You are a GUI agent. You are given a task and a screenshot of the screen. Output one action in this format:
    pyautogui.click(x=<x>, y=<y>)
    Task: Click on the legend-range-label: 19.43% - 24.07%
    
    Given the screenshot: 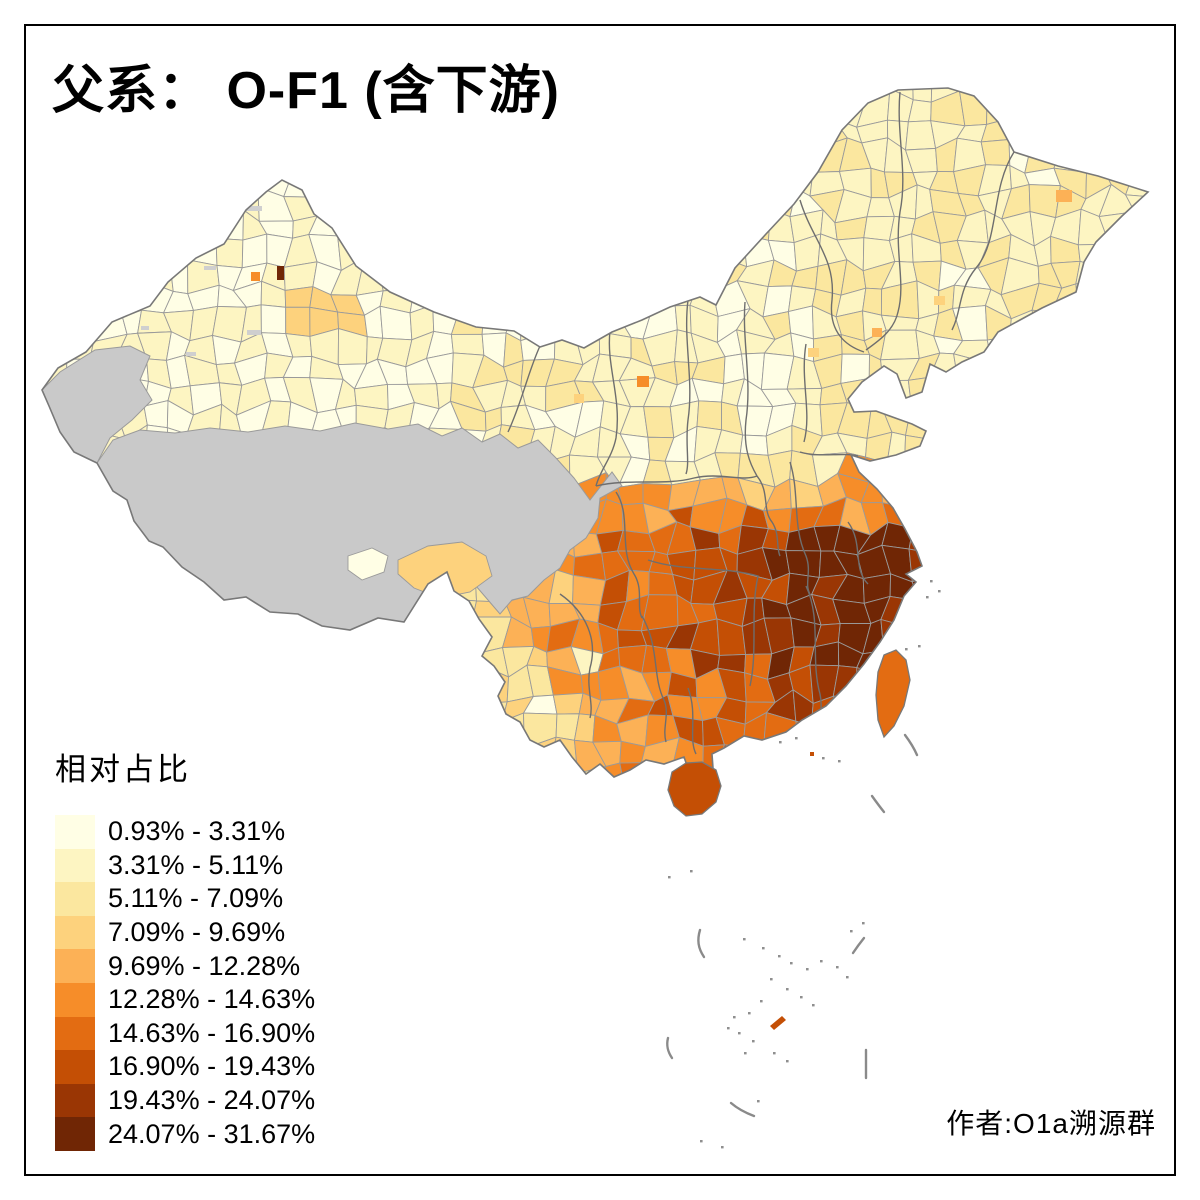 What is the action you would take?
    pyautogui.click(x=212, y=1100)
    